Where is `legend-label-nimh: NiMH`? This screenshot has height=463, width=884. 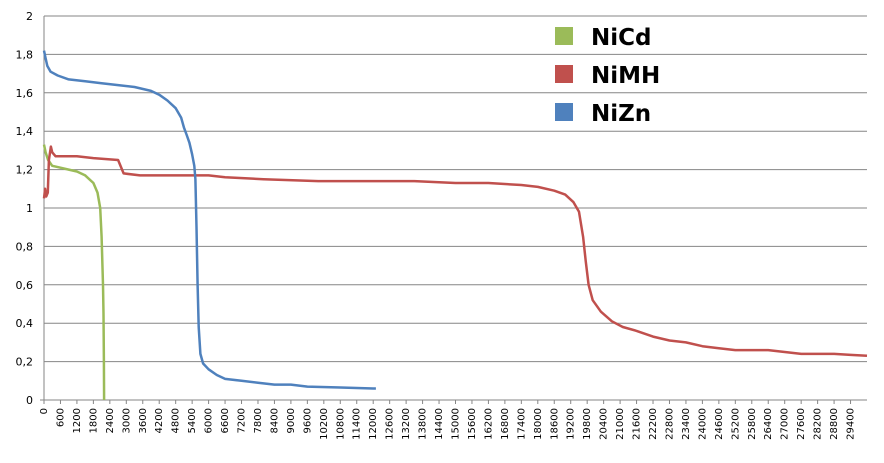 legend-label-nimh: NiMH is located at coordinates (625, 76).